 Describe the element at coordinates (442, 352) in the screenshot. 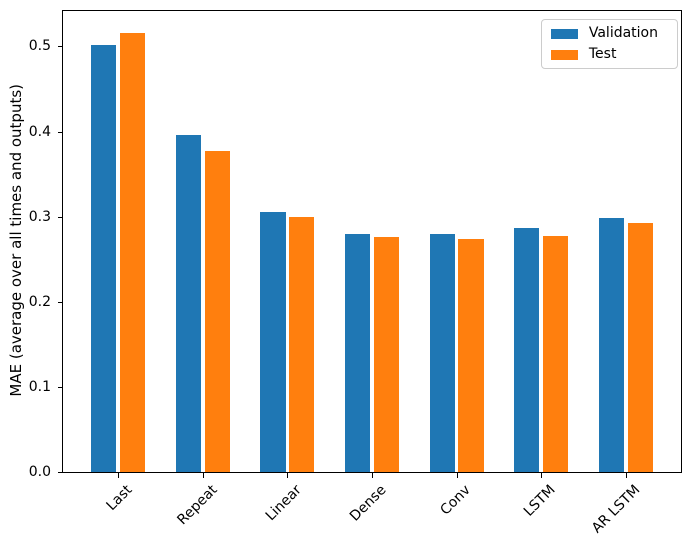

I see `bar-validation-conv` at that location.